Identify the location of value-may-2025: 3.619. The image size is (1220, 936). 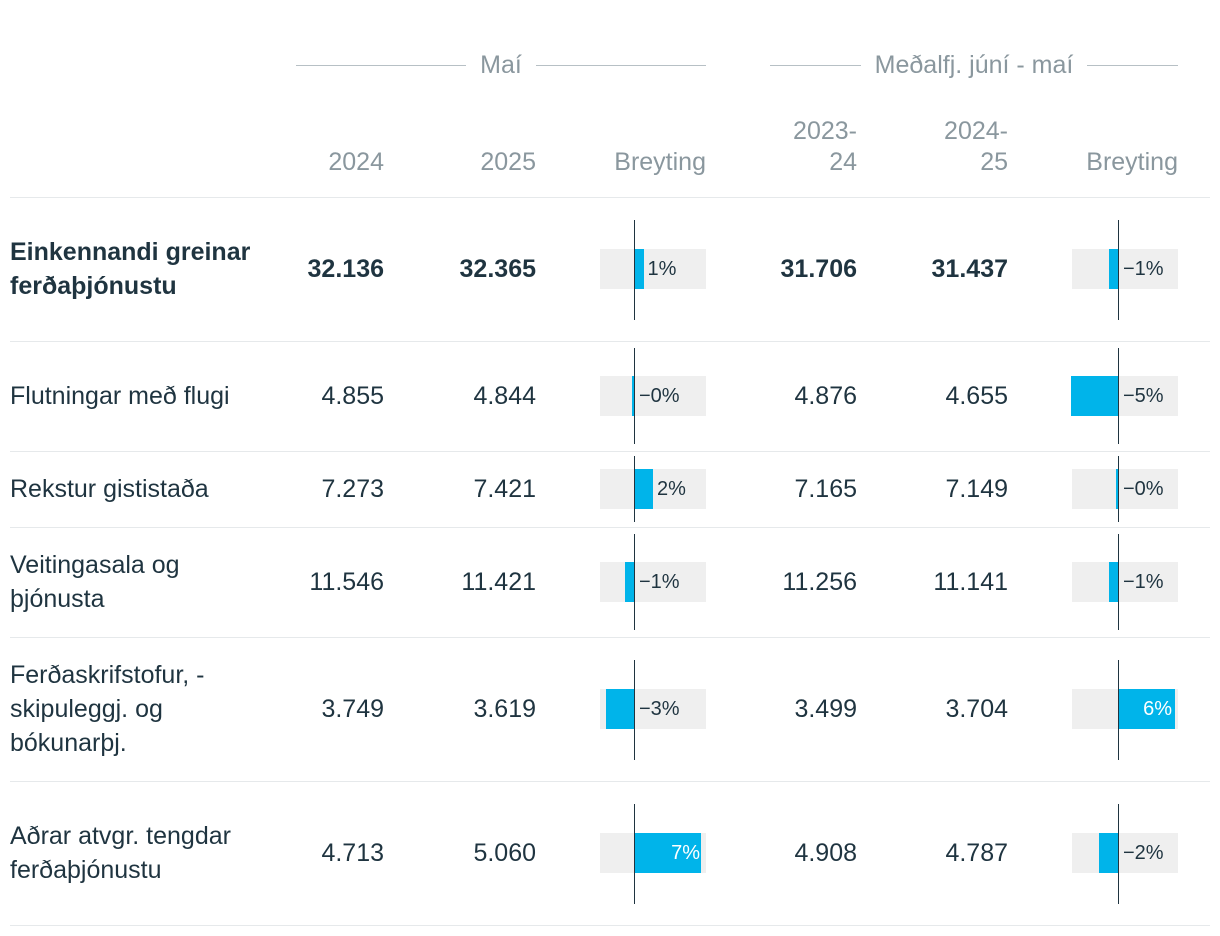
(504, 709).